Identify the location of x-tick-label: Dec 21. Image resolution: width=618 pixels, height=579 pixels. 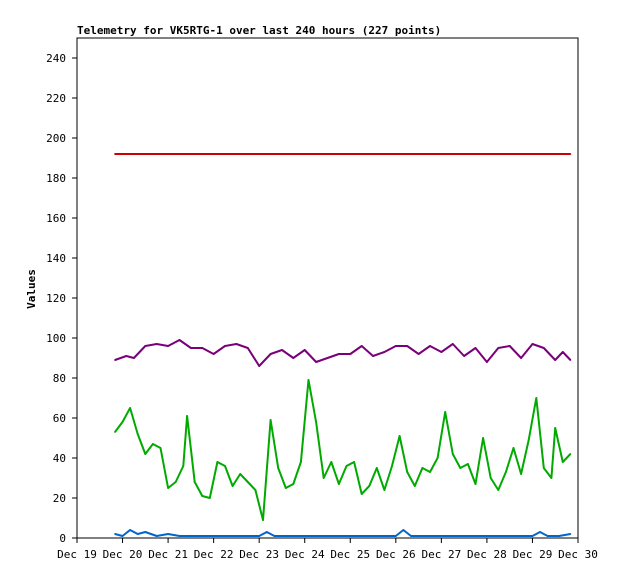
(168, 554).